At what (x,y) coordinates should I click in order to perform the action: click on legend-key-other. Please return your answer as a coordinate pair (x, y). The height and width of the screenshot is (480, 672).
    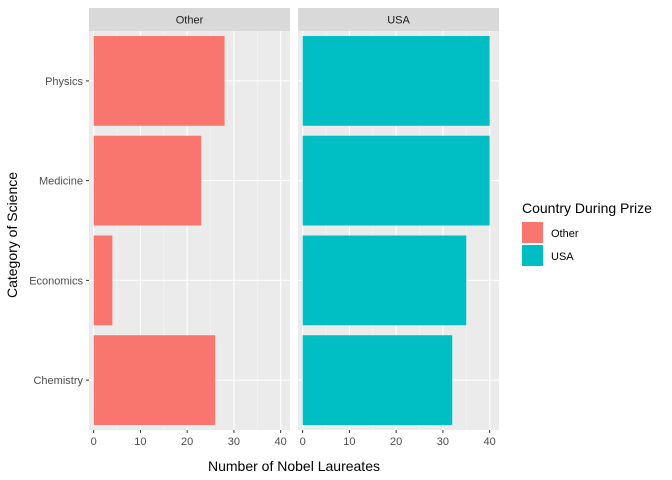
    Looking at the image, I should click on (532, 232).